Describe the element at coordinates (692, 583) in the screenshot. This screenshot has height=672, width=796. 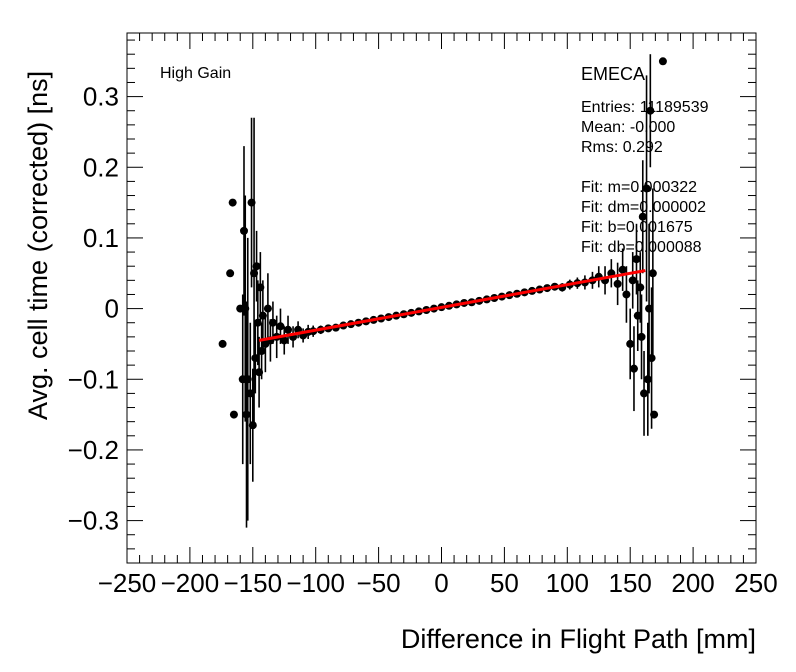
I see `x-tick-label: 200` at that location.